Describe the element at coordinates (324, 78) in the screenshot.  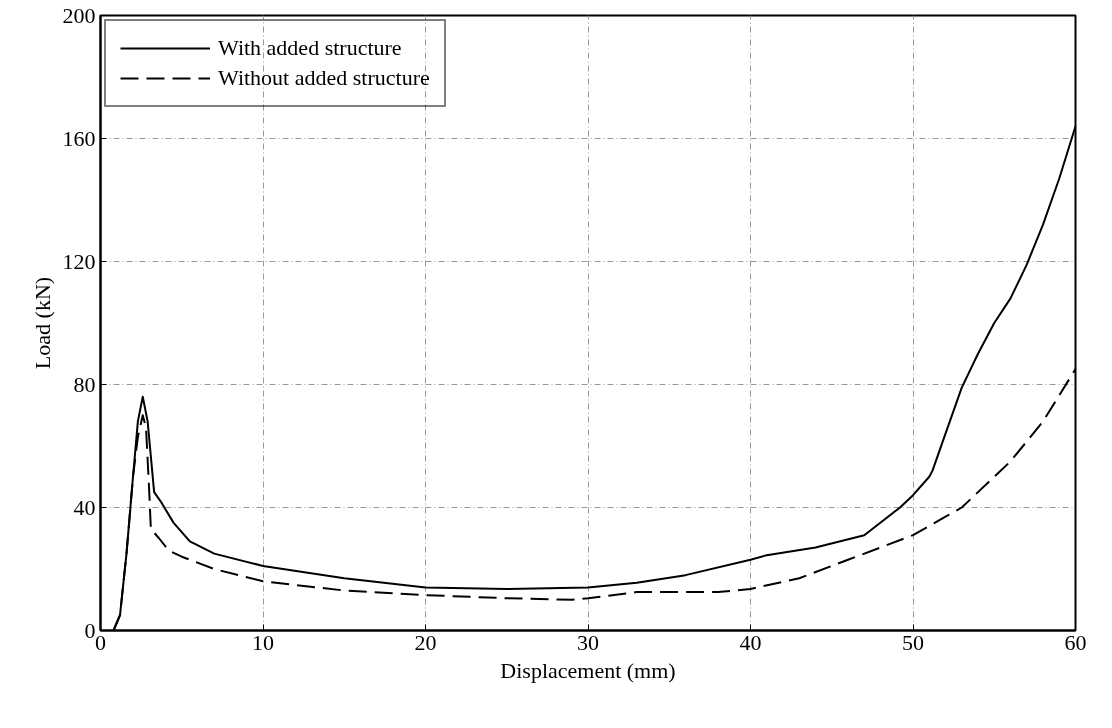
I see `legend-label: Without added structure` at that location.